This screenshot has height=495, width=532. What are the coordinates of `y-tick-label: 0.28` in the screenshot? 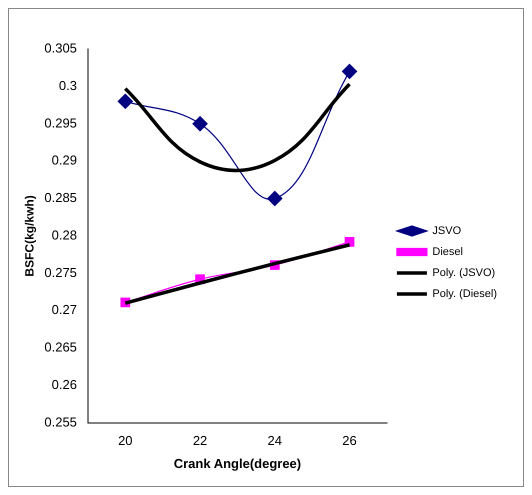 It's located at (64, 234).